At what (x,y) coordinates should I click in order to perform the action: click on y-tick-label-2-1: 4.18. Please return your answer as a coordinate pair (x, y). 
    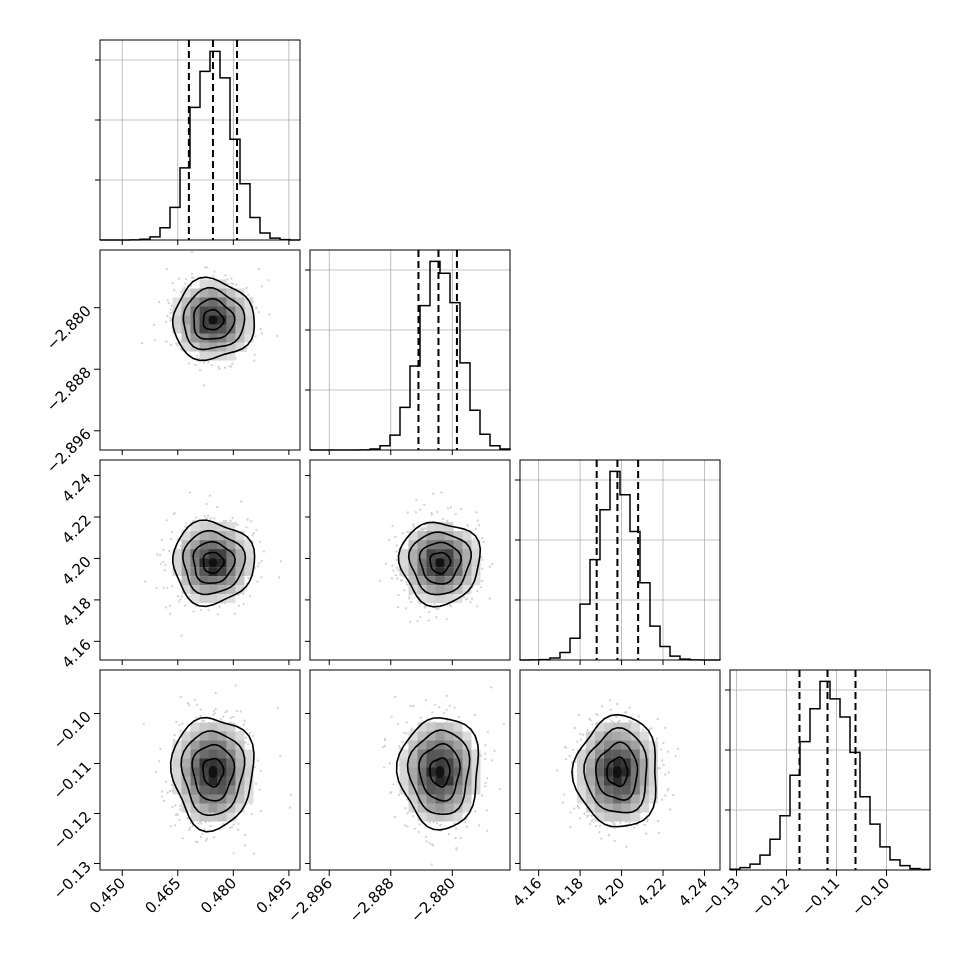
    Looking at the image, I should click on (76, 612).